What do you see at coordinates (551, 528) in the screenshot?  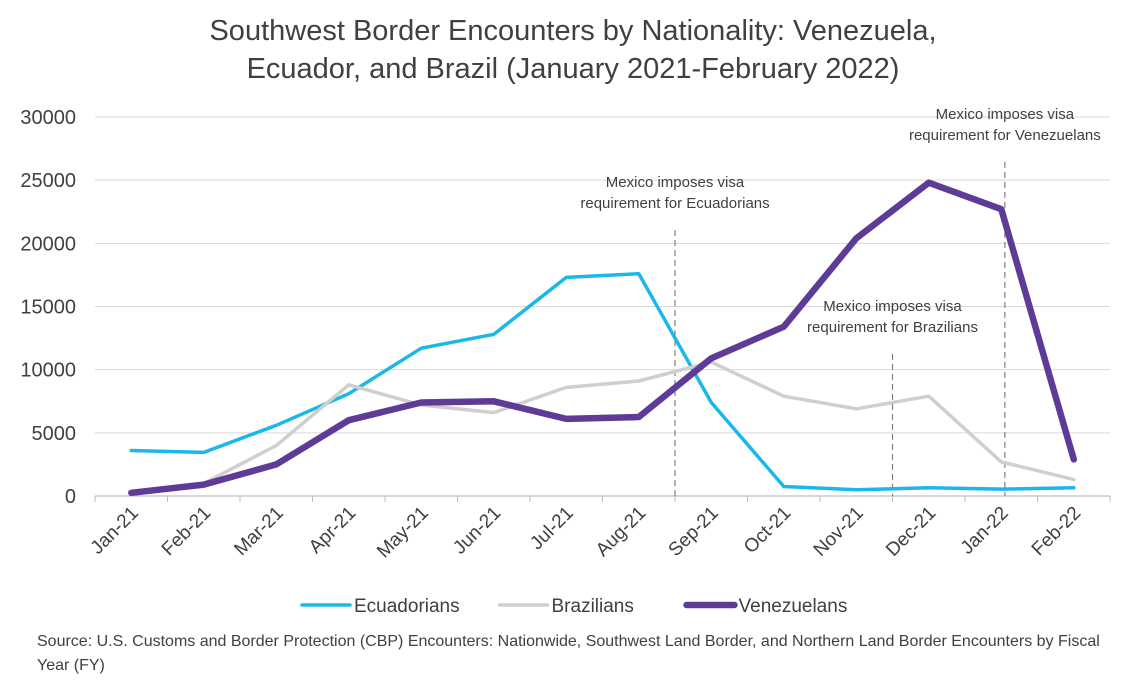 I see `x-tick-label: Jul-21` at bounding box center [551, 528].